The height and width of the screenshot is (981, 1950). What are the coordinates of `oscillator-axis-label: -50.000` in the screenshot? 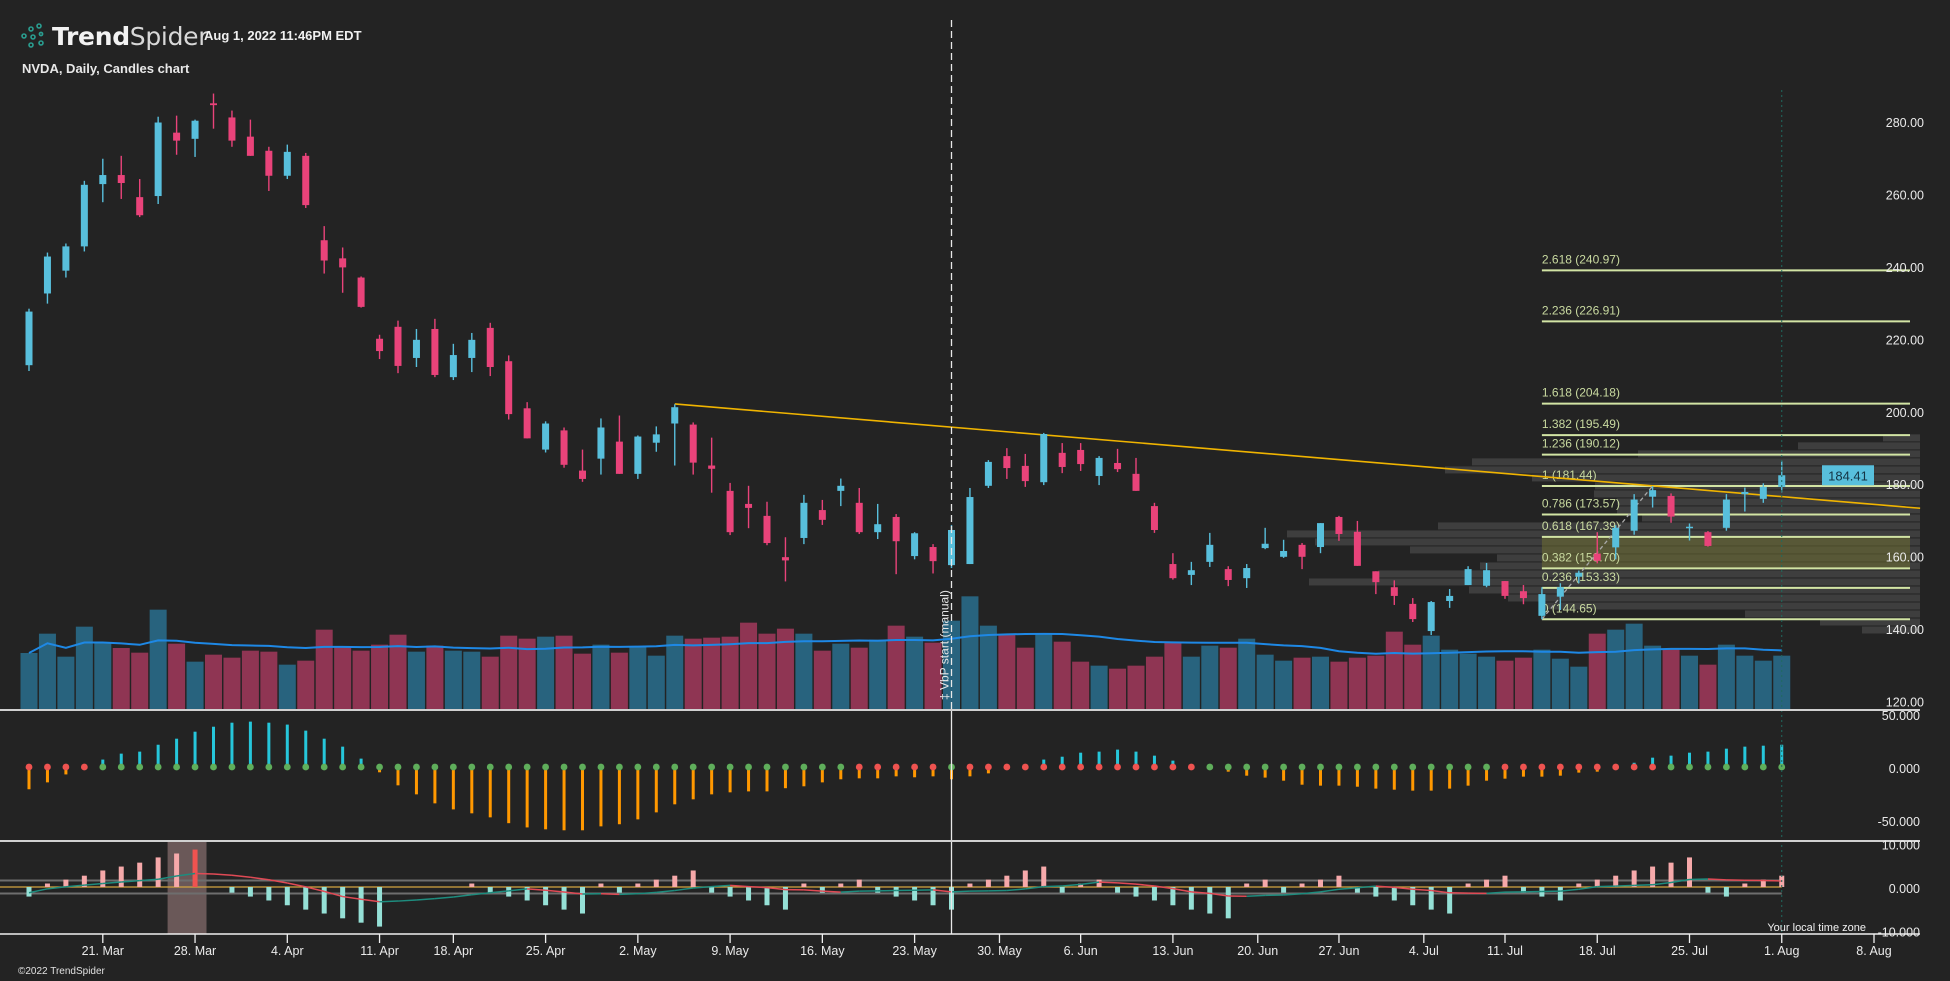 It's located at (1899, 822).